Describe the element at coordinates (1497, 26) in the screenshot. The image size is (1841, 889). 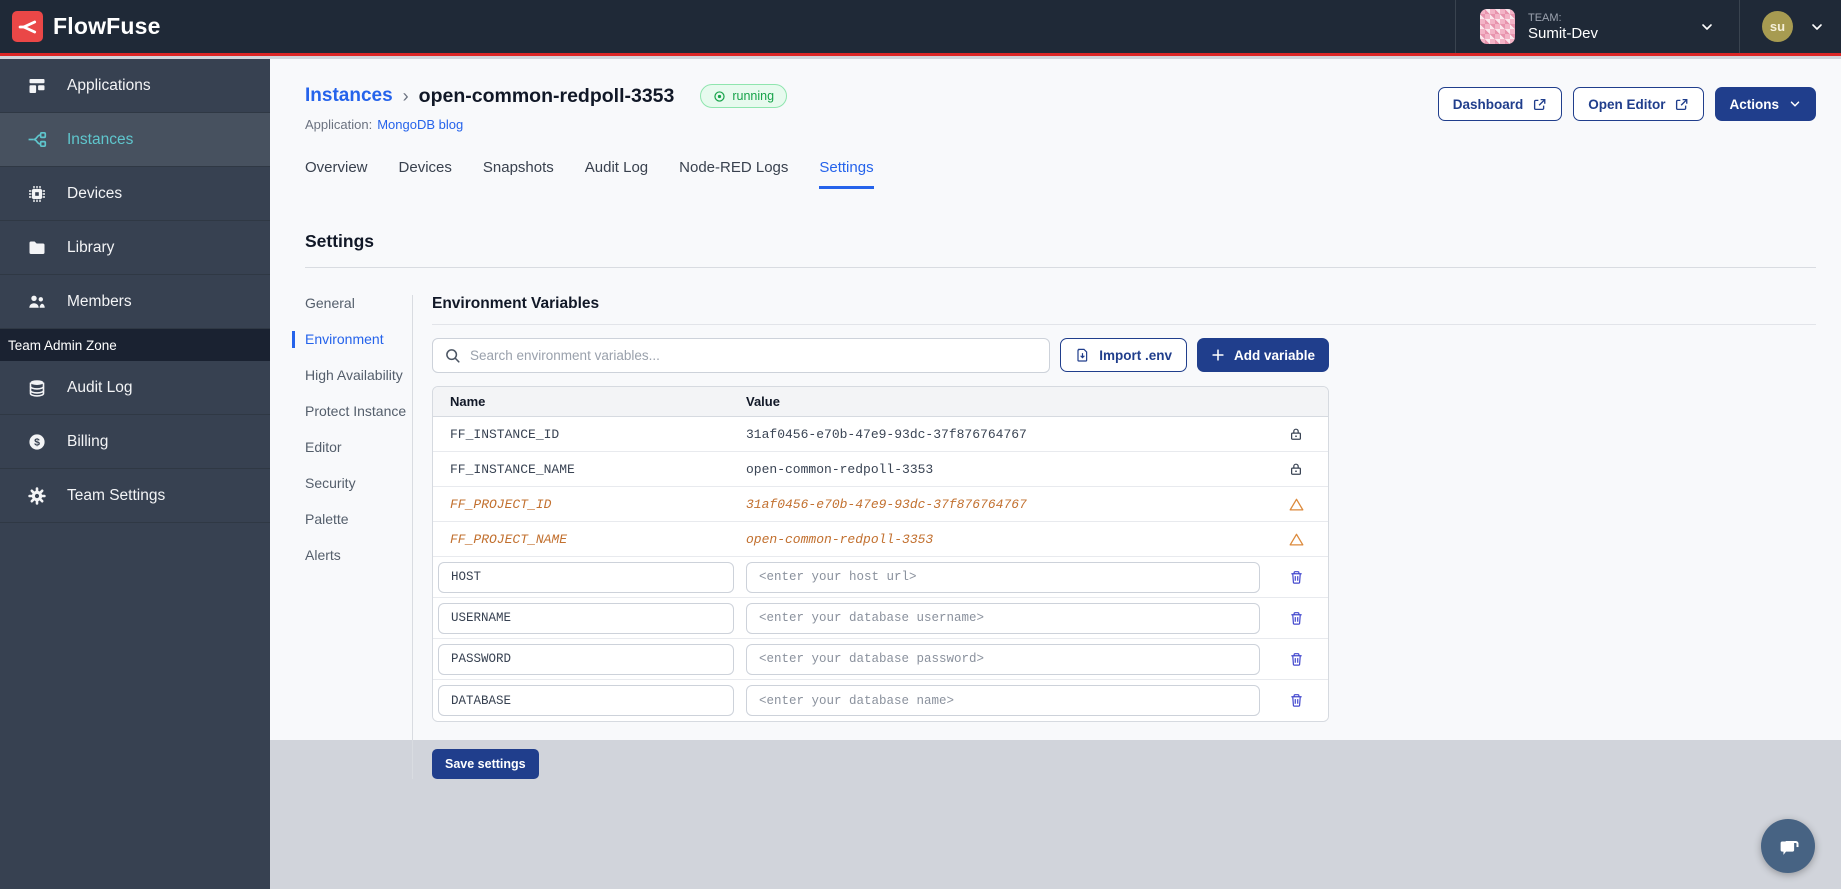
I see `team-avatar` at that location.